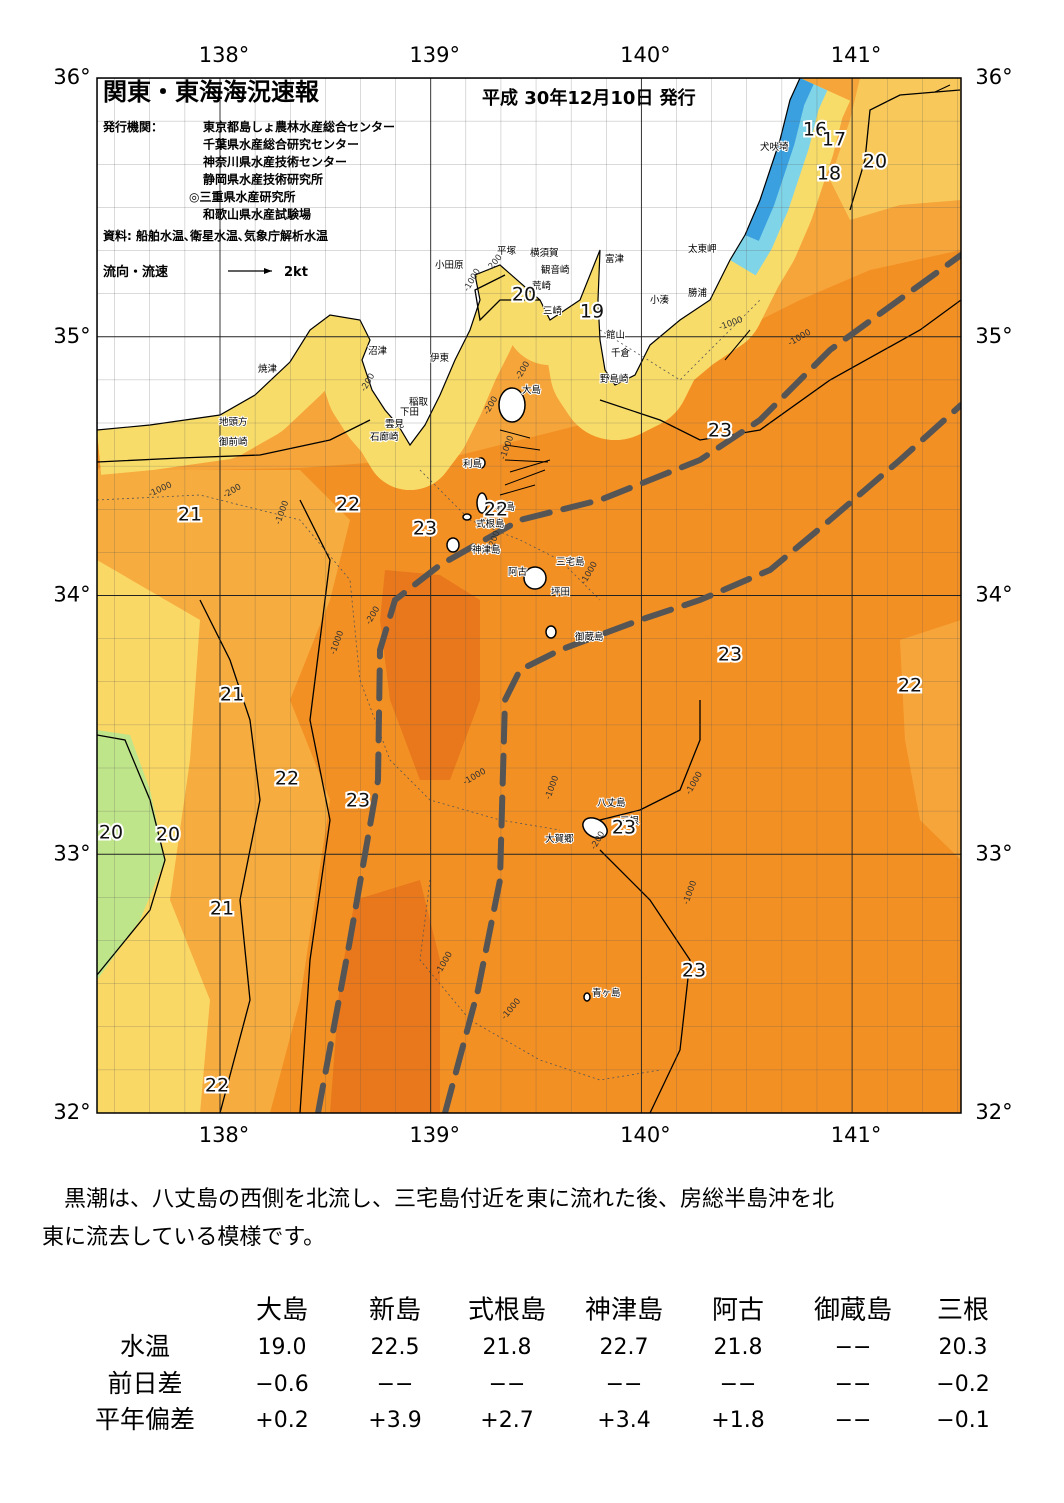 This screenshot has height=1503, width=1064. Describe the element at coordinates (71, 853) in the screenshot. I see `latitude-label: 33°` at that location.